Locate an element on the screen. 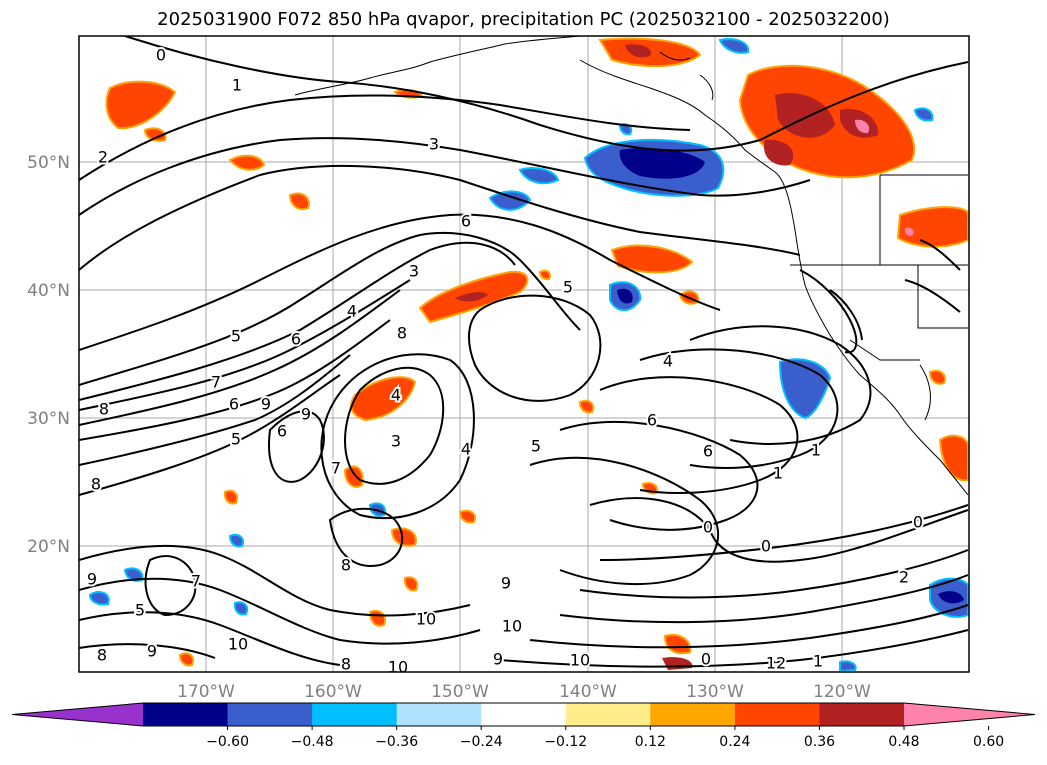 The height and width of the screenshot is (765, 1047). lat-tick: 20°N is located at coordinates (48, 547).